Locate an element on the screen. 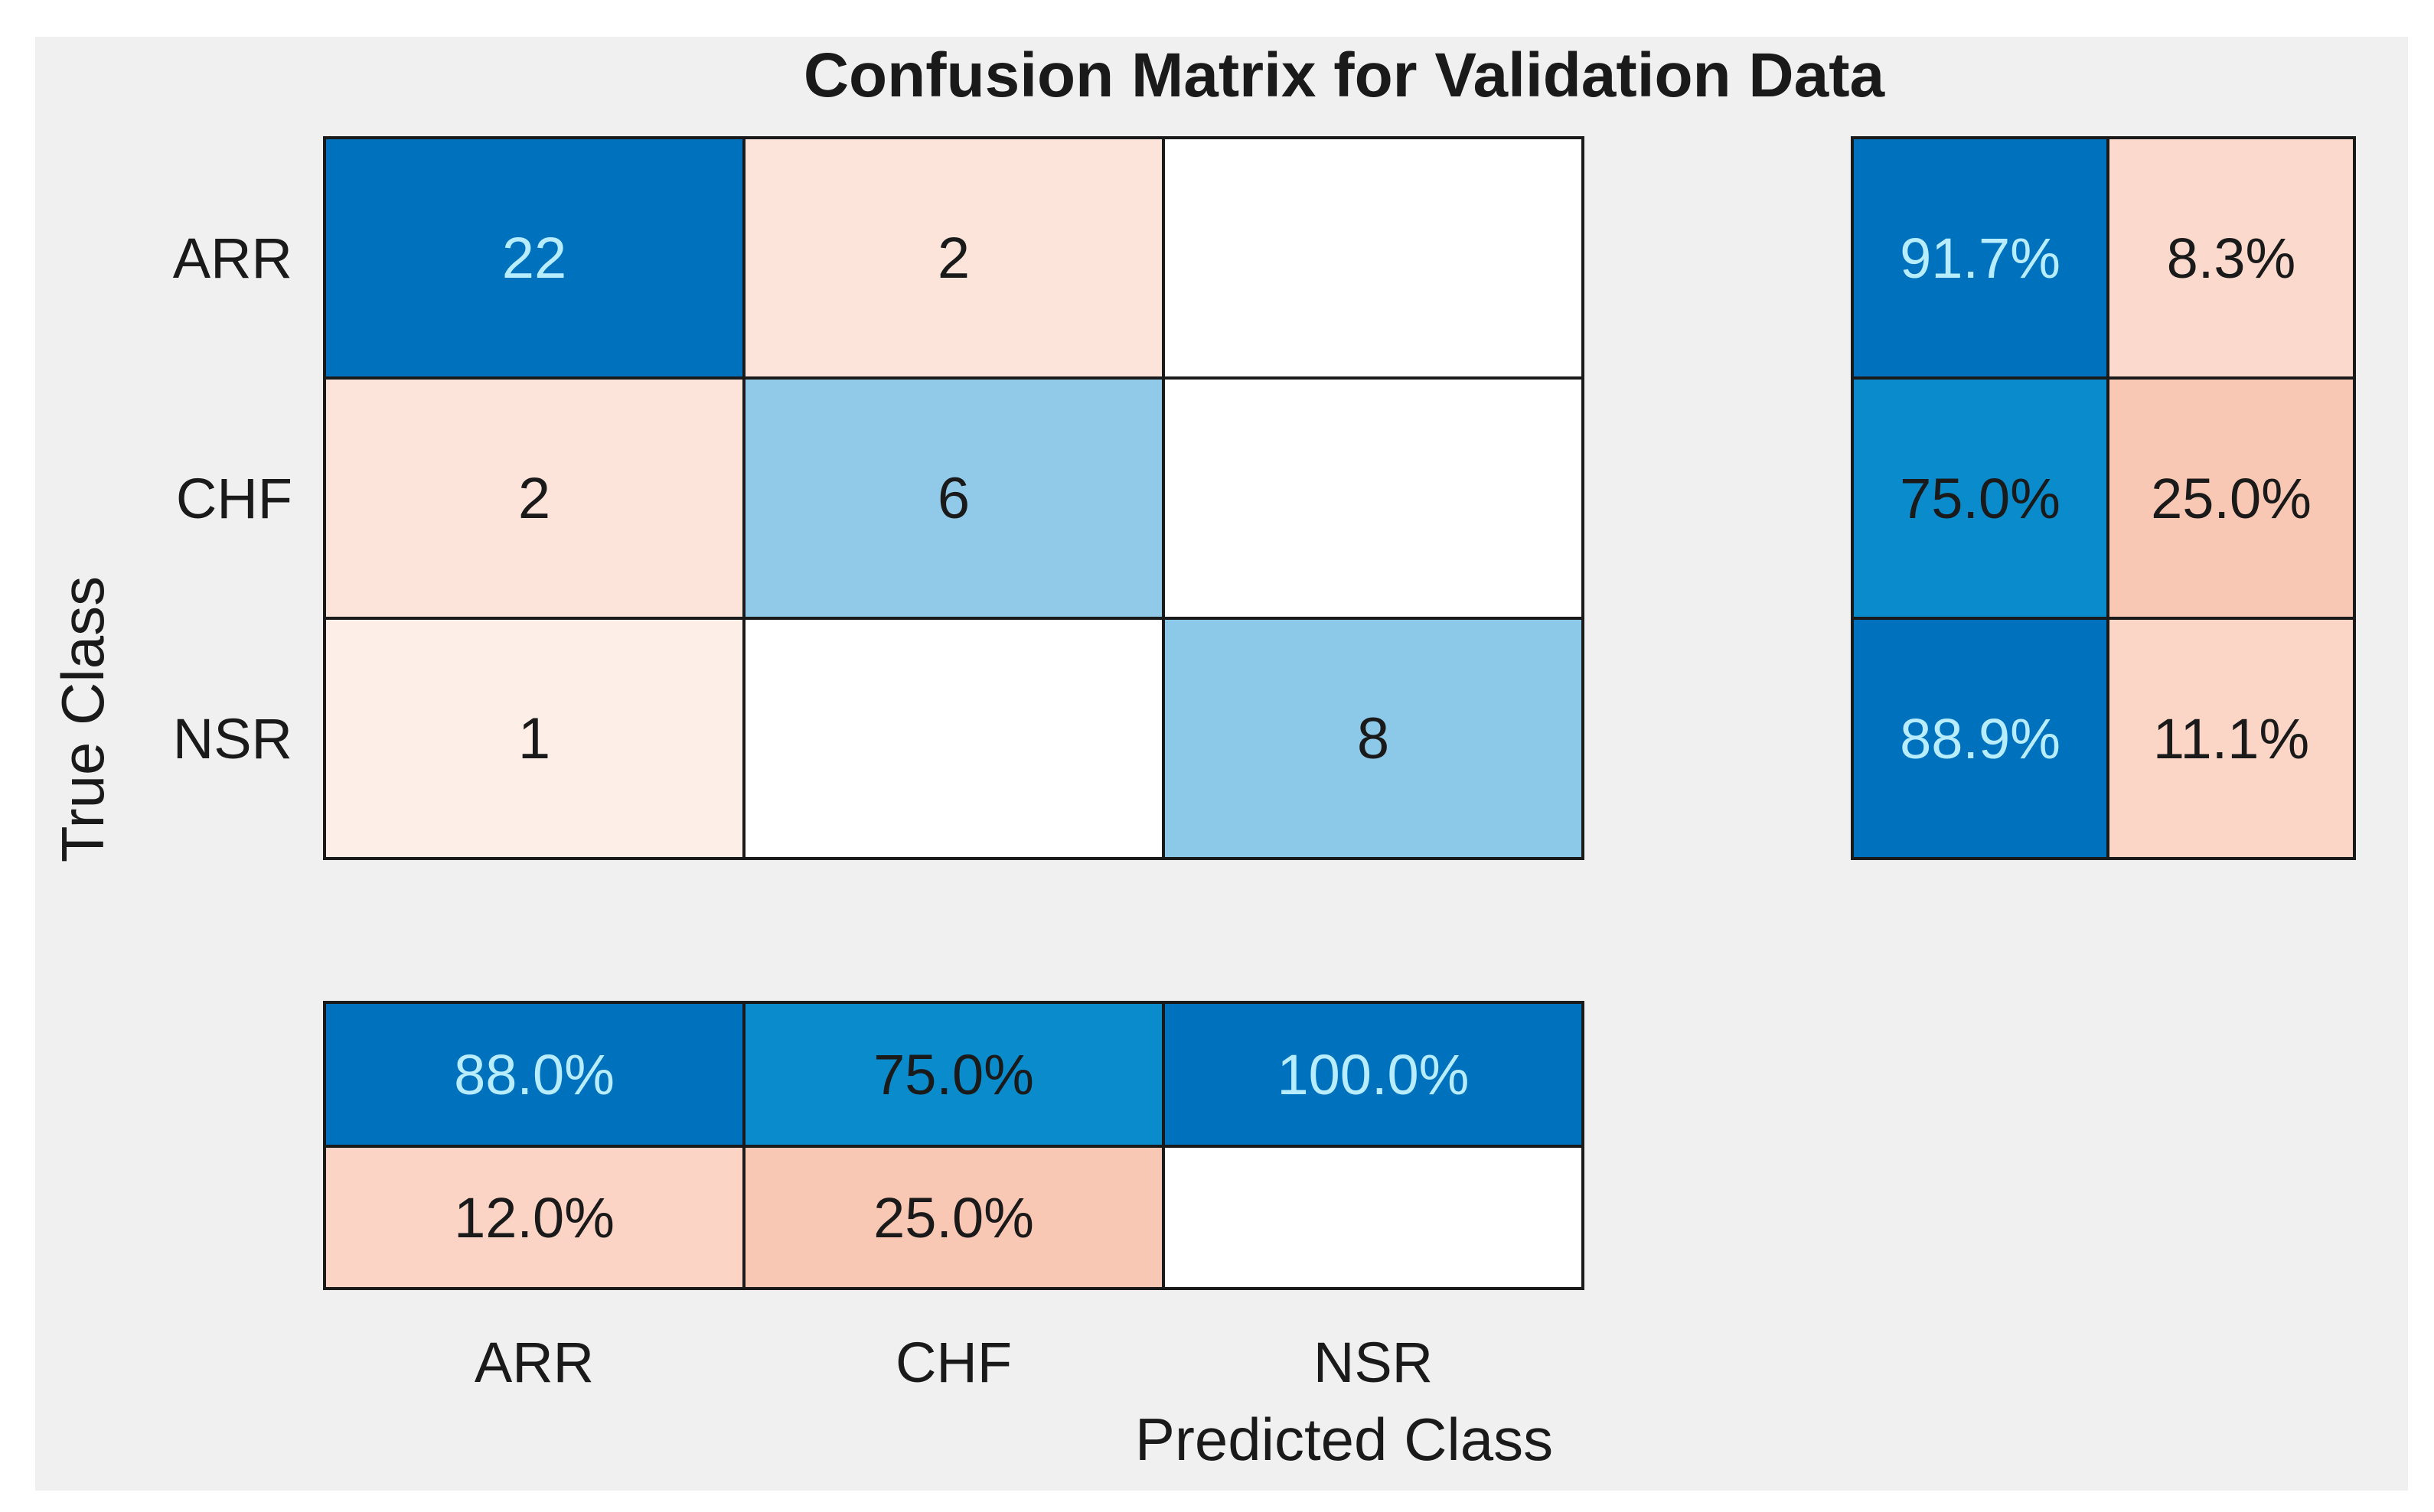  row-summary-value-nsr-correct: 88.9% is located at coordinates (1980, 739).